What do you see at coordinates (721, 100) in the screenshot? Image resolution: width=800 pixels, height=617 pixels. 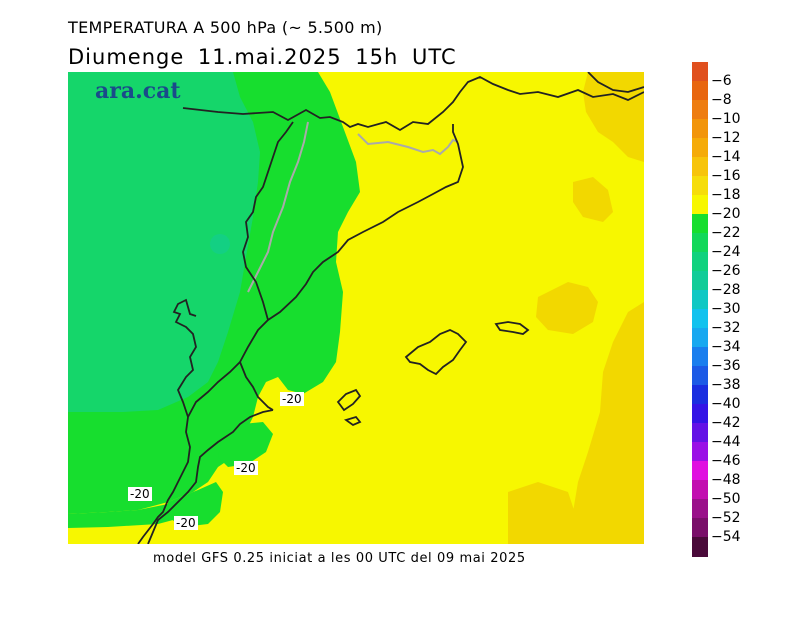 I see `legend-label: −8` at bounding box center [721, 100].